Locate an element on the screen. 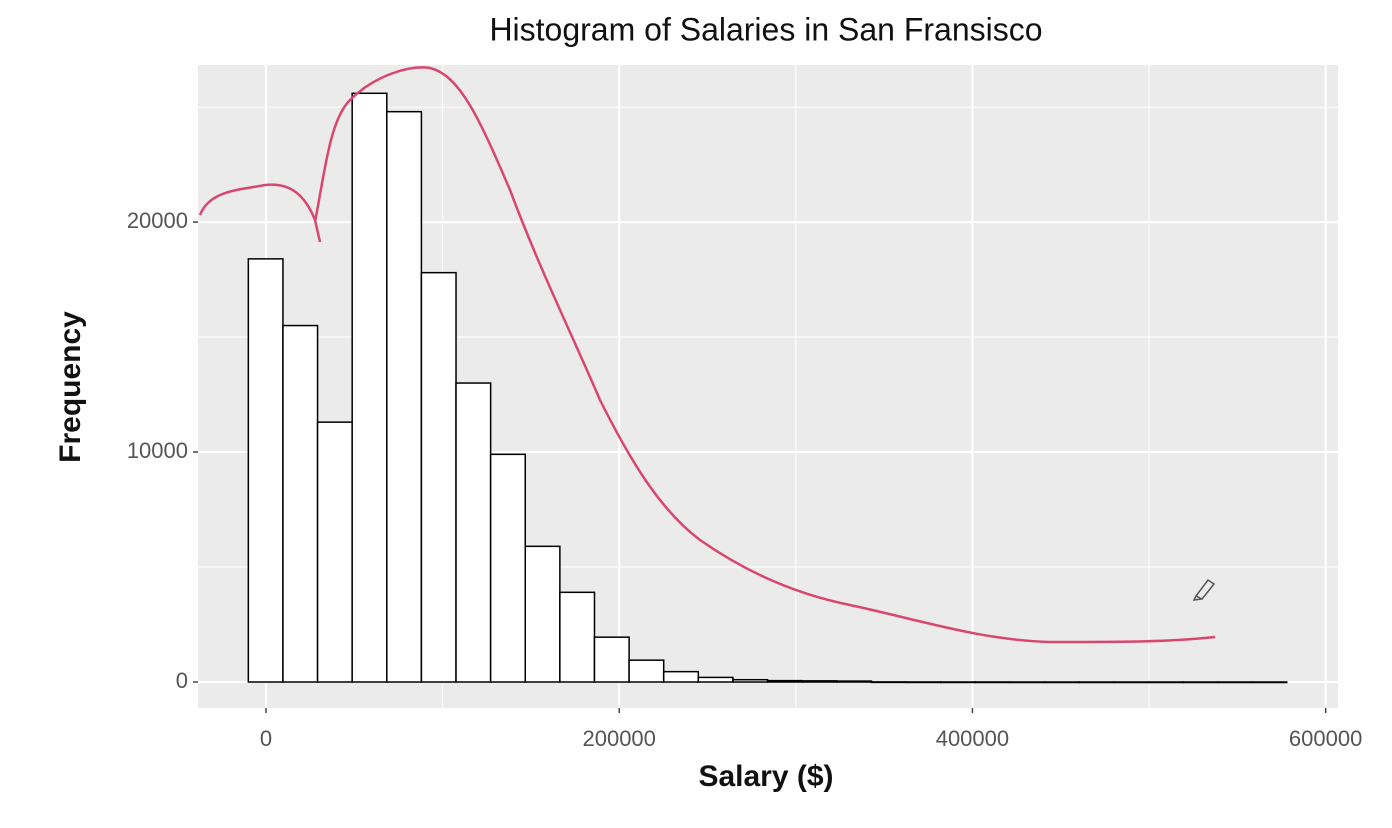 This screenshot has width=1392, height=828. y-tick-label: 0 is located at coordinates (182, 680).